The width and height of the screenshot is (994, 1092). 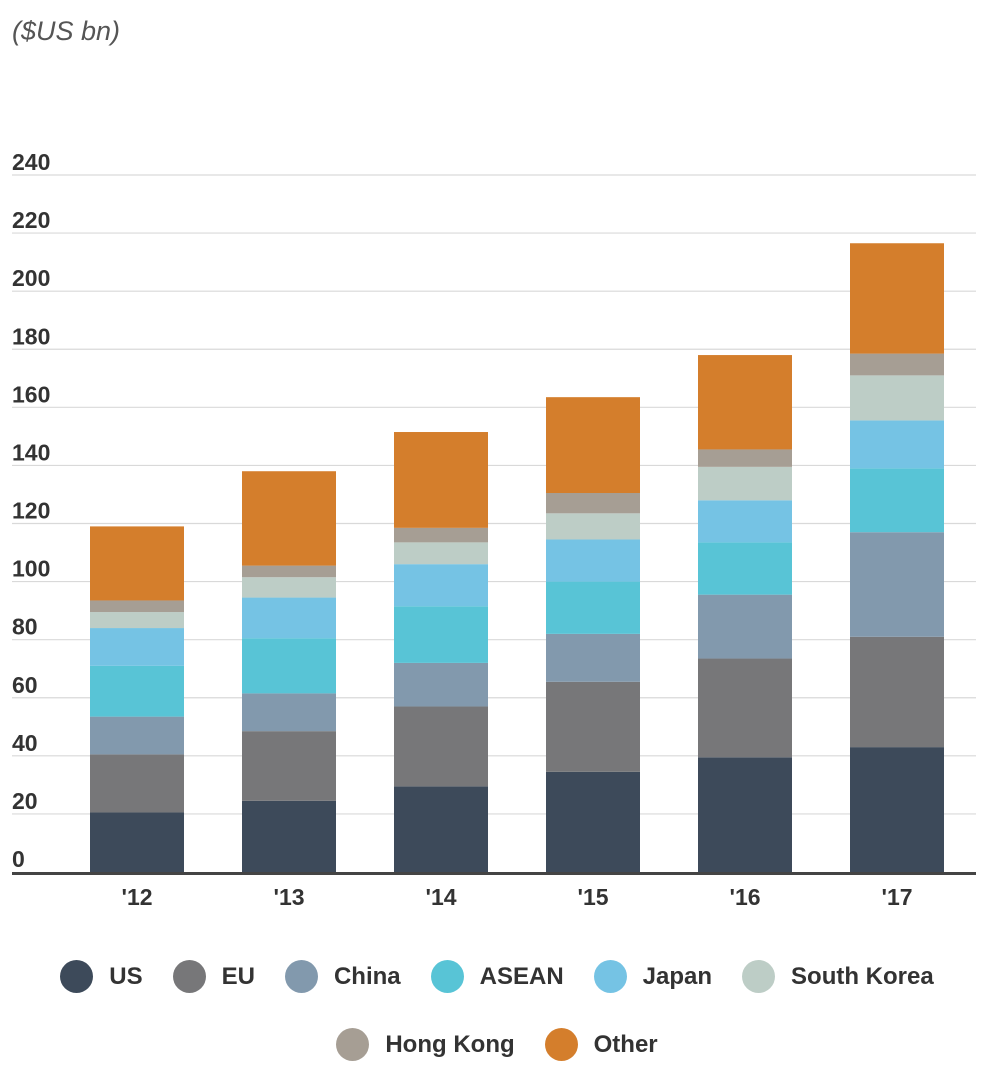 What do you see at coordinates (440, 897) in the screenshot?
I see `x-tick-label: '14` at bounding box center [440, 897].